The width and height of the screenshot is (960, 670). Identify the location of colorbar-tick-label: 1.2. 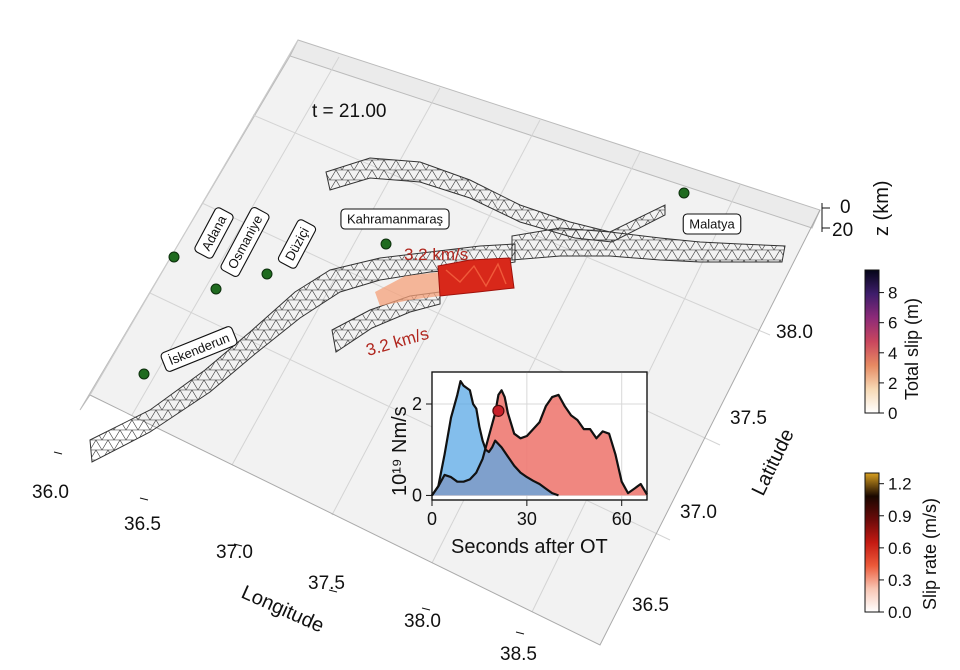
(900, 484).